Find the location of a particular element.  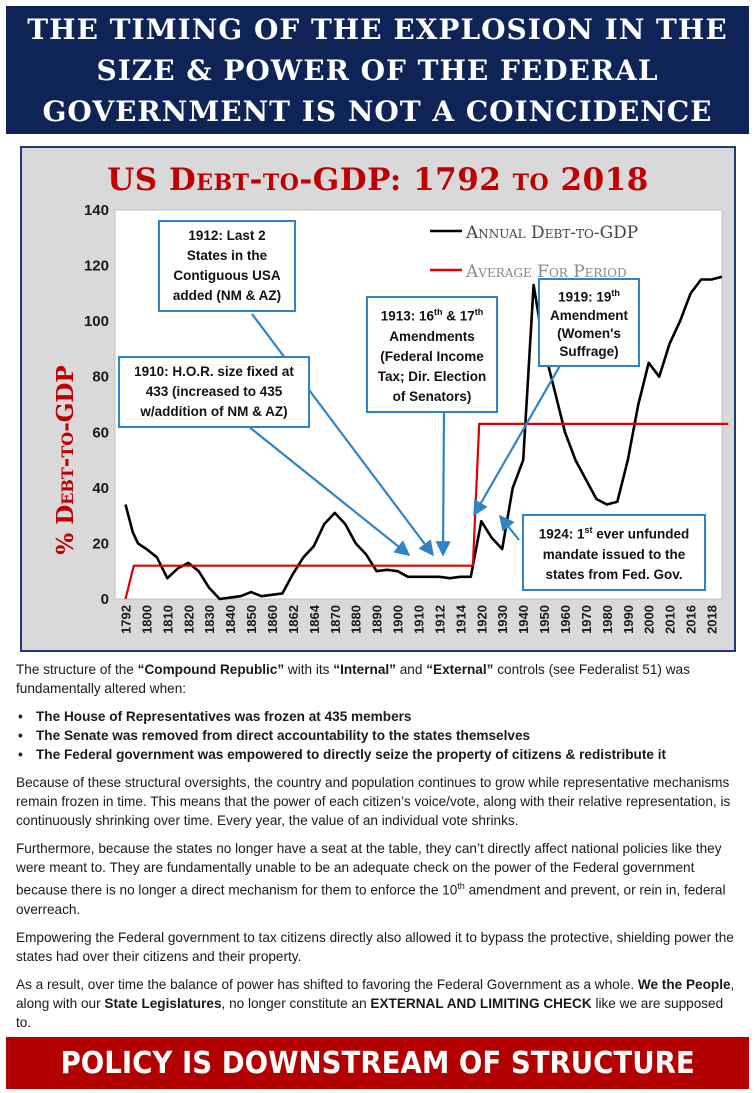

callout-1913-text: 1913: 16 is located at coordinates (407, 316).